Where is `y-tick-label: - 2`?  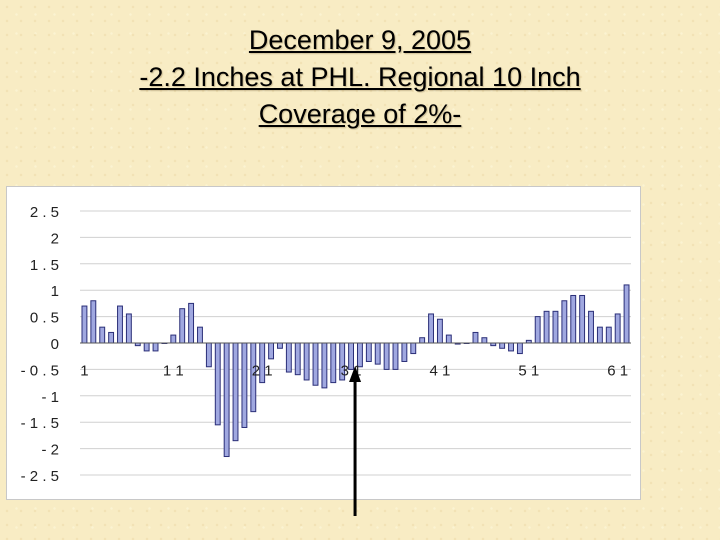 y-tick-label: - 2 is located at coordinates (50, 450).